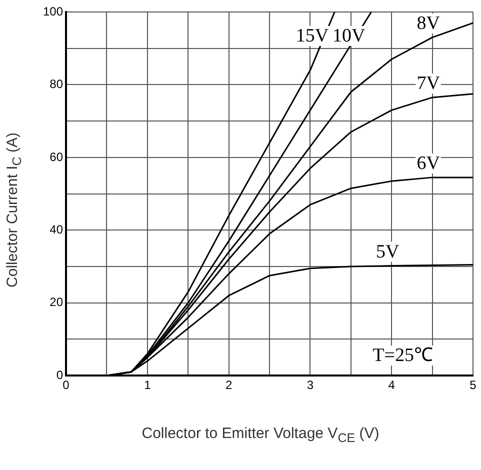 This screenshot has width=481, height=470. Describe the element at coordinates (428, 23) in the screenshot. I see `series-label: 8V` at that location.